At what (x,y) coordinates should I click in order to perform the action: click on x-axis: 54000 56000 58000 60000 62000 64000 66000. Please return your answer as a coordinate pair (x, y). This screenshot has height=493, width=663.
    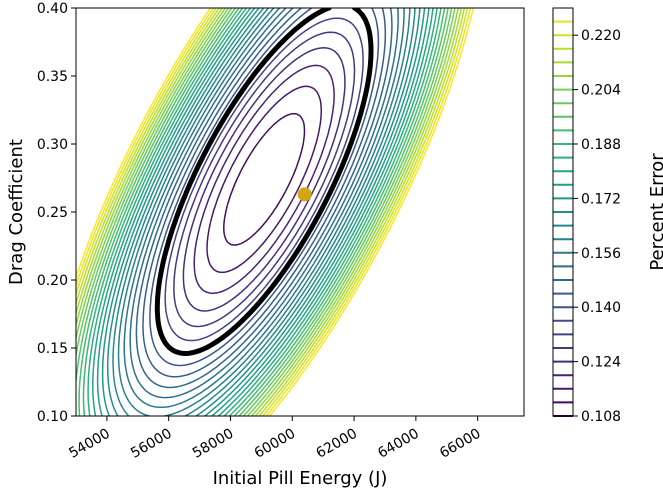
    Looking at the image, I should click on (275, 439).